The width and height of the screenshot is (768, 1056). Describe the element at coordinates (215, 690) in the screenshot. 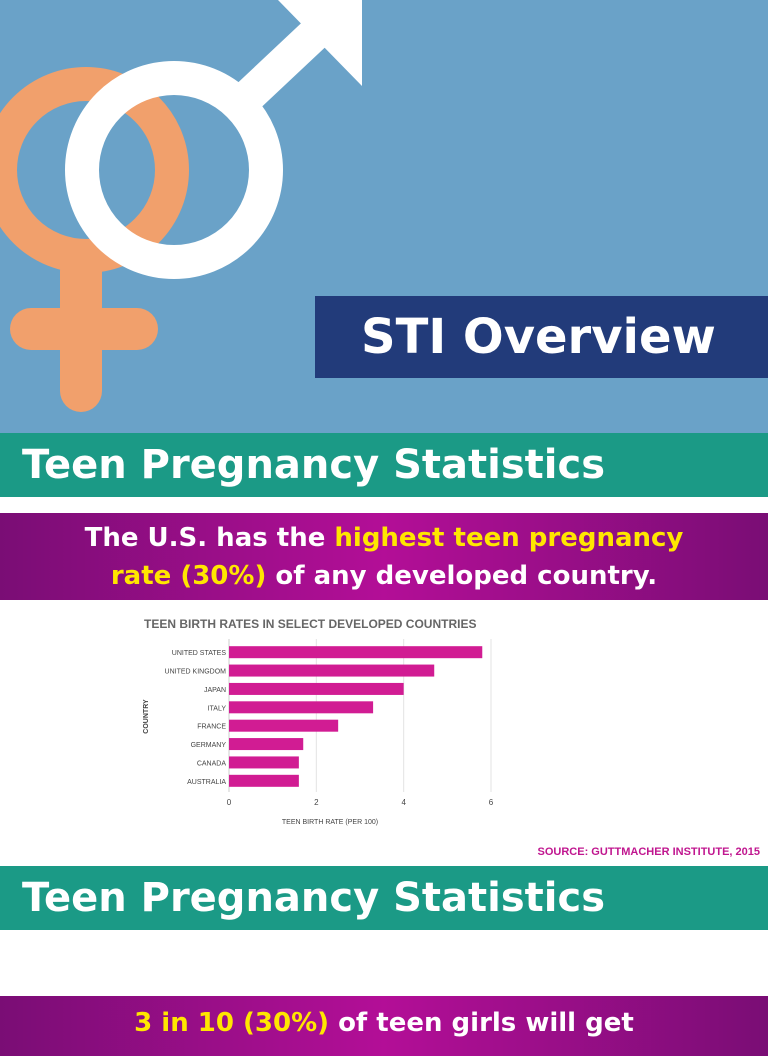

I see `y-tick-label: JAPAN` at that location.